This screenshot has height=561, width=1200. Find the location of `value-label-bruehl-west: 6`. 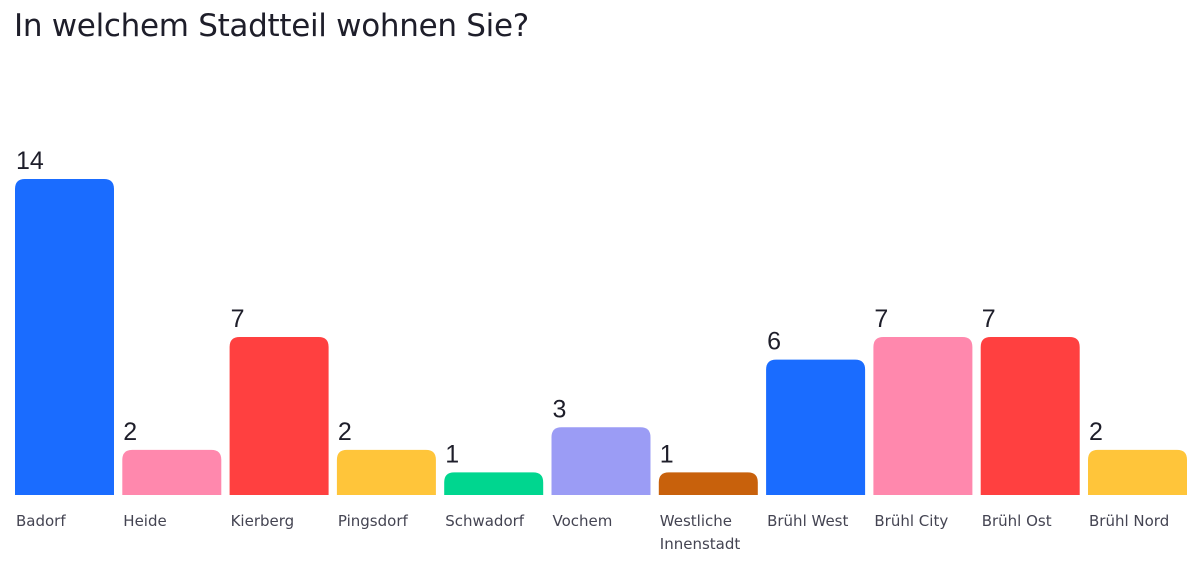

value-label-bruehl-west: 6 is located at coordinates (774, 342).